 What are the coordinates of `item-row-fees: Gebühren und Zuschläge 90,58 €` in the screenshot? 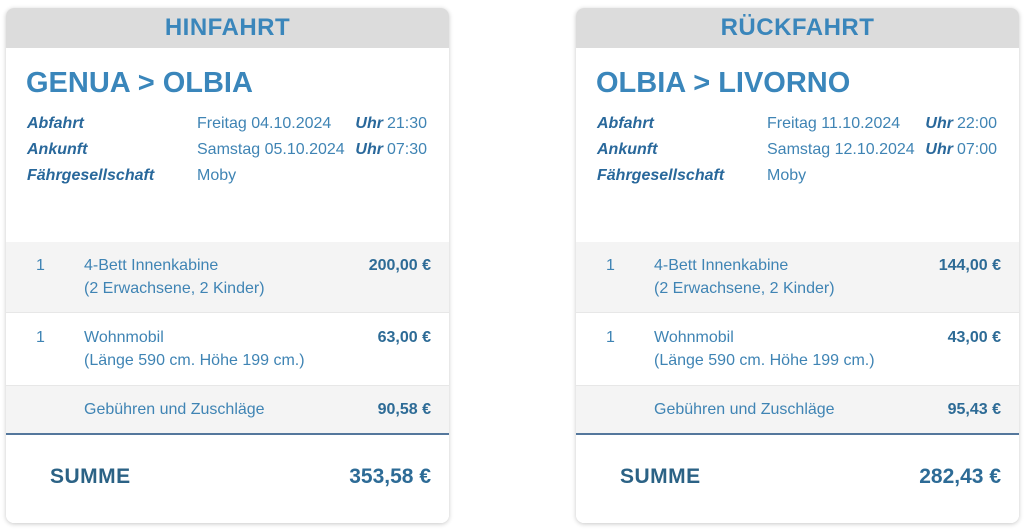 It's located at (227, 409).